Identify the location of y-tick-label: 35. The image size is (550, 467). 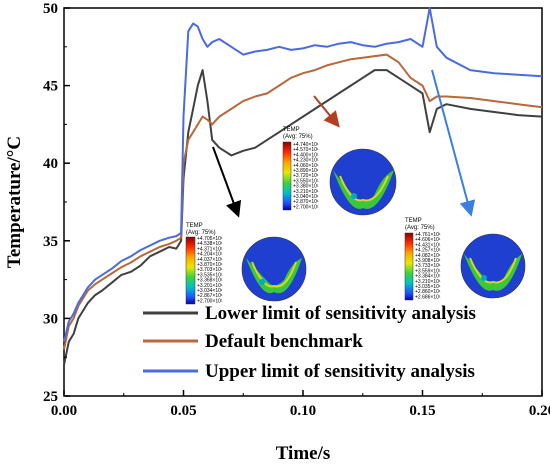
(50, 242).